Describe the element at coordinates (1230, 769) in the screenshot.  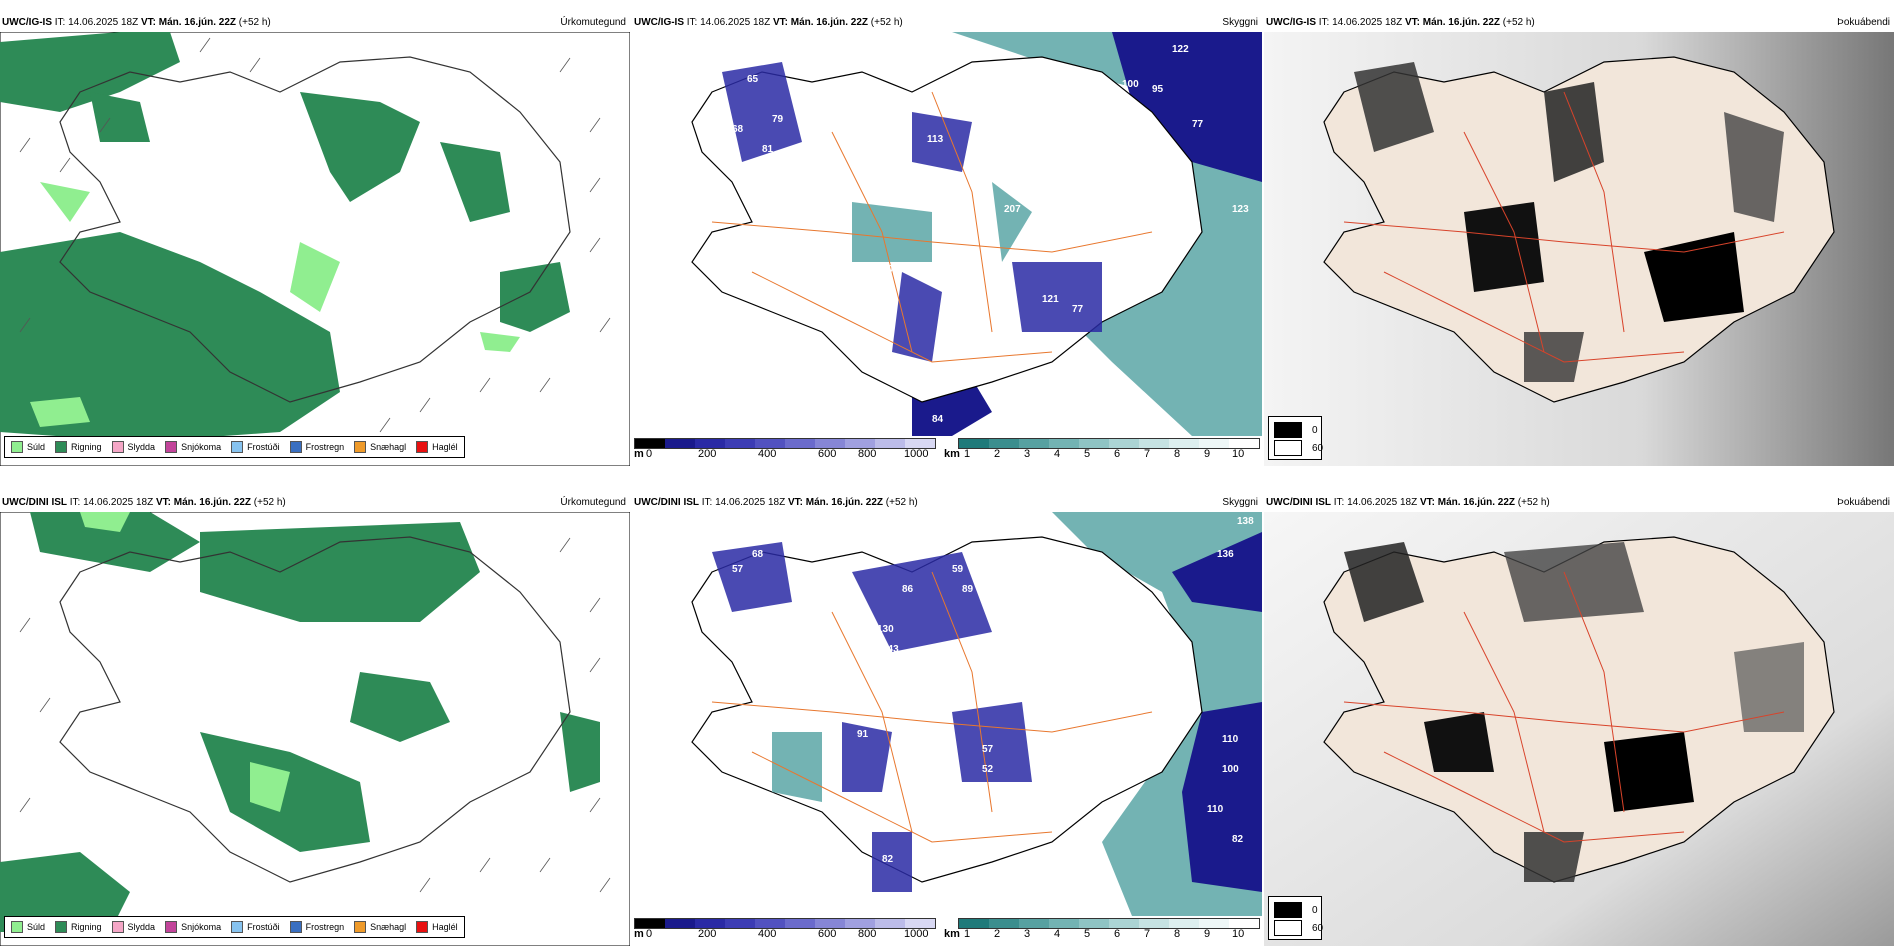
I see `cloud-label: 100` at that location.